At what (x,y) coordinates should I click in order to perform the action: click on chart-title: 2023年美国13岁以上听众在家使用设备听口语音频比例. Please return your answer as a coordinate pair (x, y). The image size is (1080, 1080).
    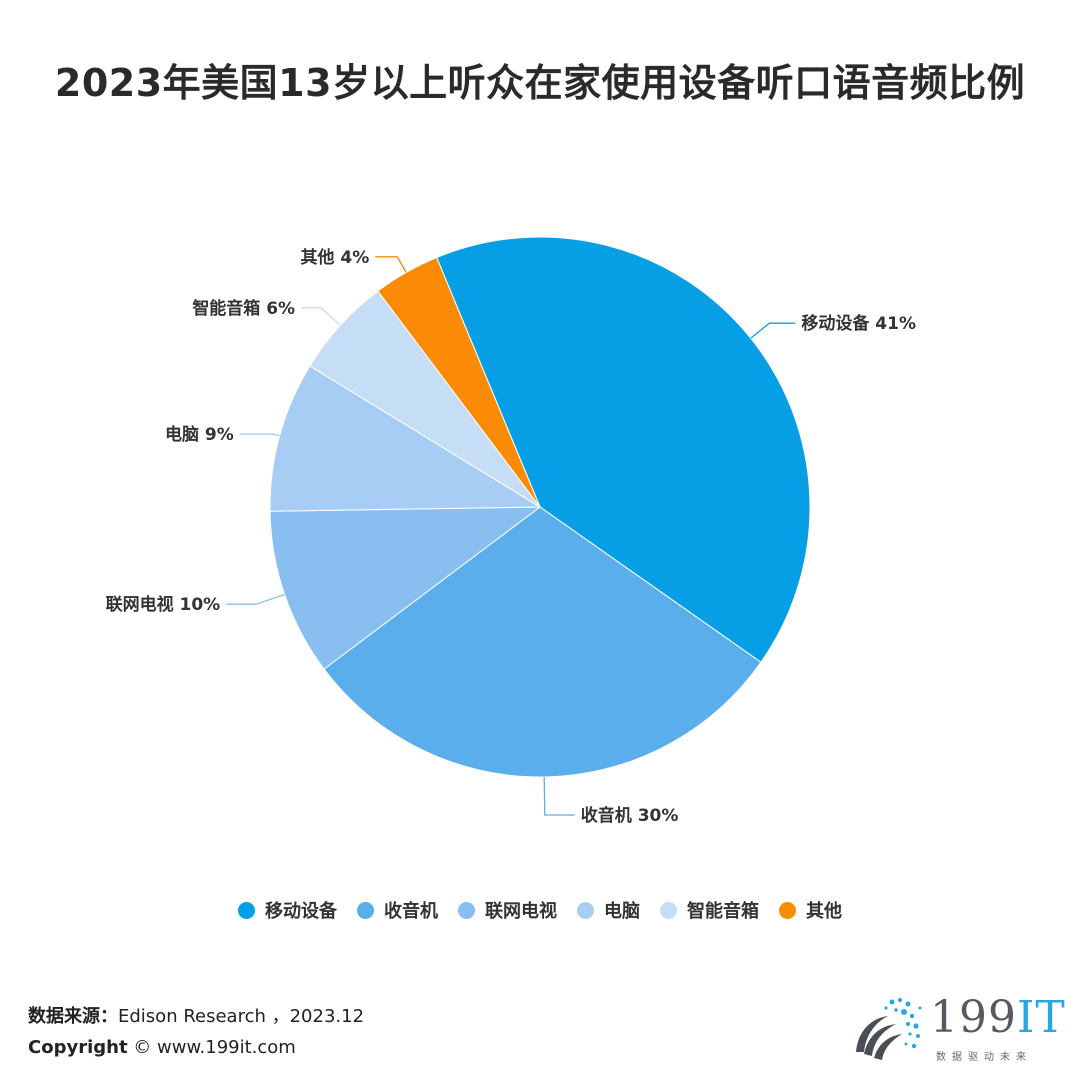
    Looking at the image, I should click on (540, 83).